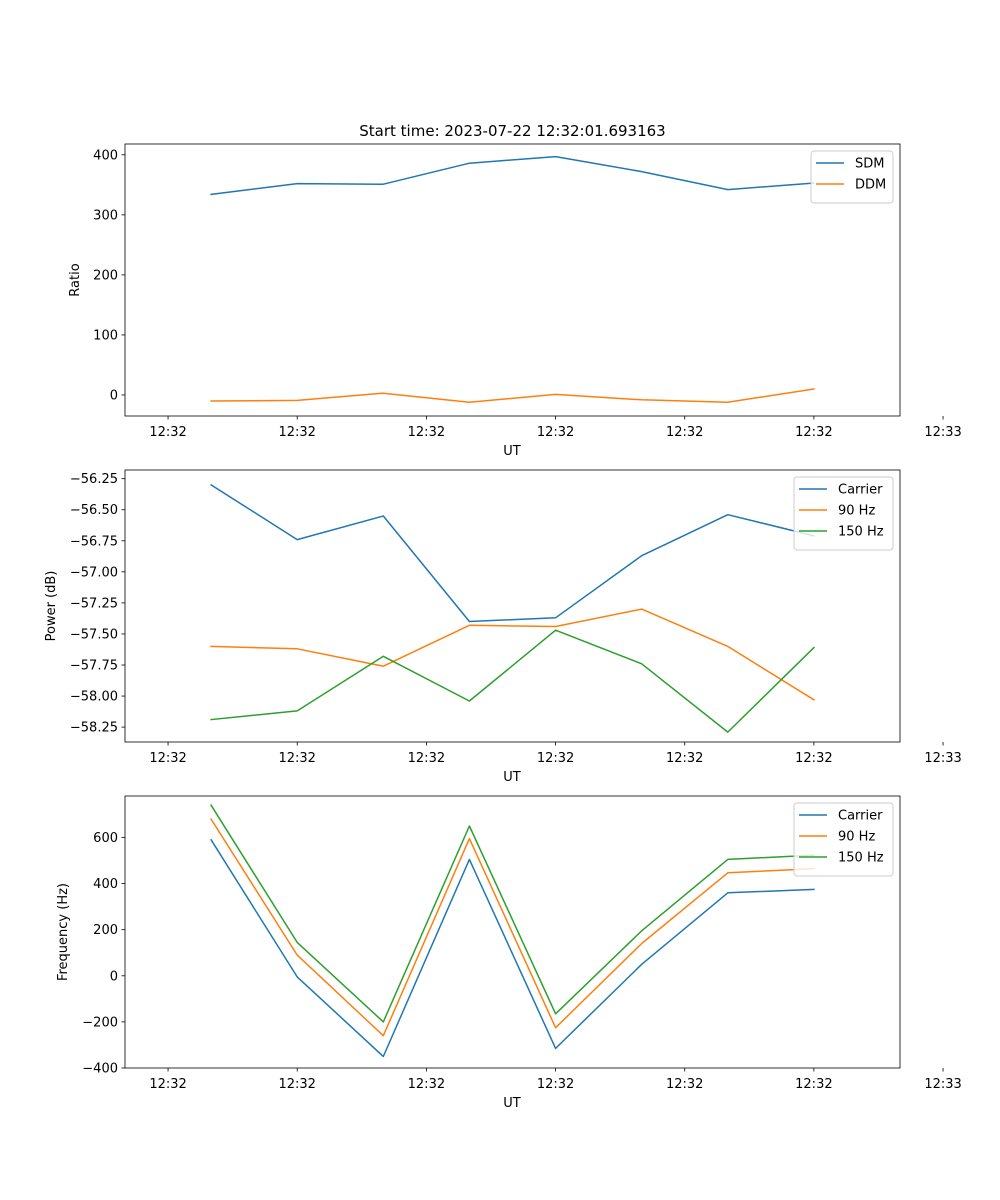 The width and height of the screenshot is (1000, 1200). What do you see at coordinates (63, 932) in the screenshot?
I see `plot-3-y-axis-label: Frequency (Hz)` at bounding box center [63, 932].